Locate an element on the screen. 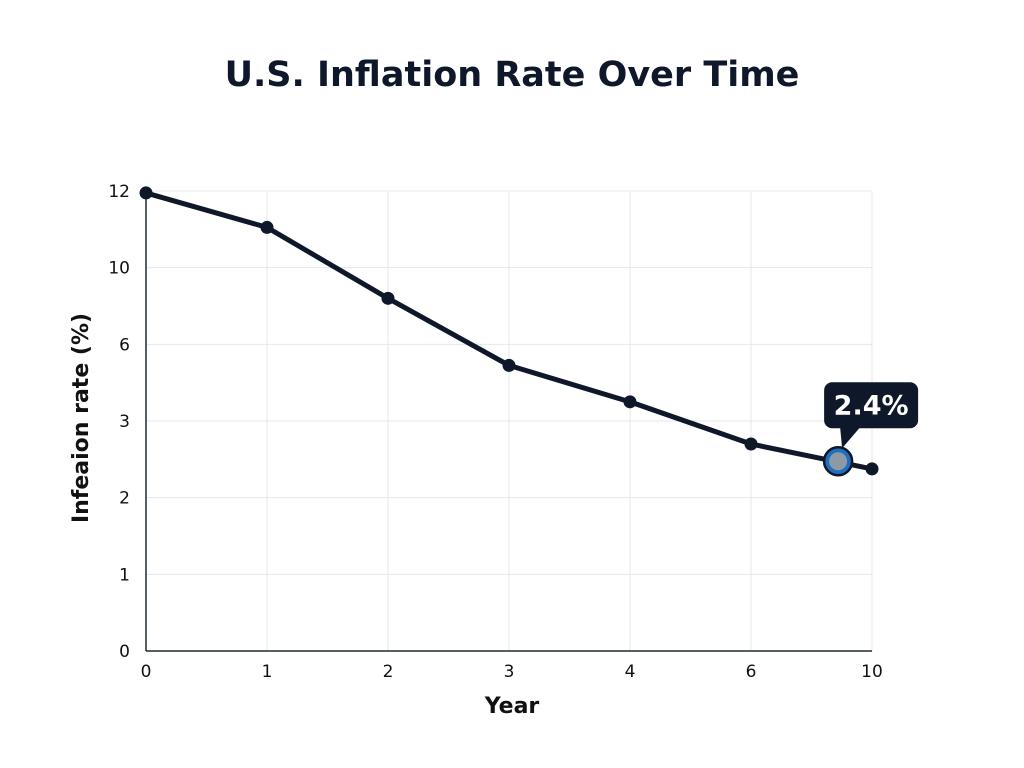  y-tick-label: 1 is located at coordinates (124, 575).